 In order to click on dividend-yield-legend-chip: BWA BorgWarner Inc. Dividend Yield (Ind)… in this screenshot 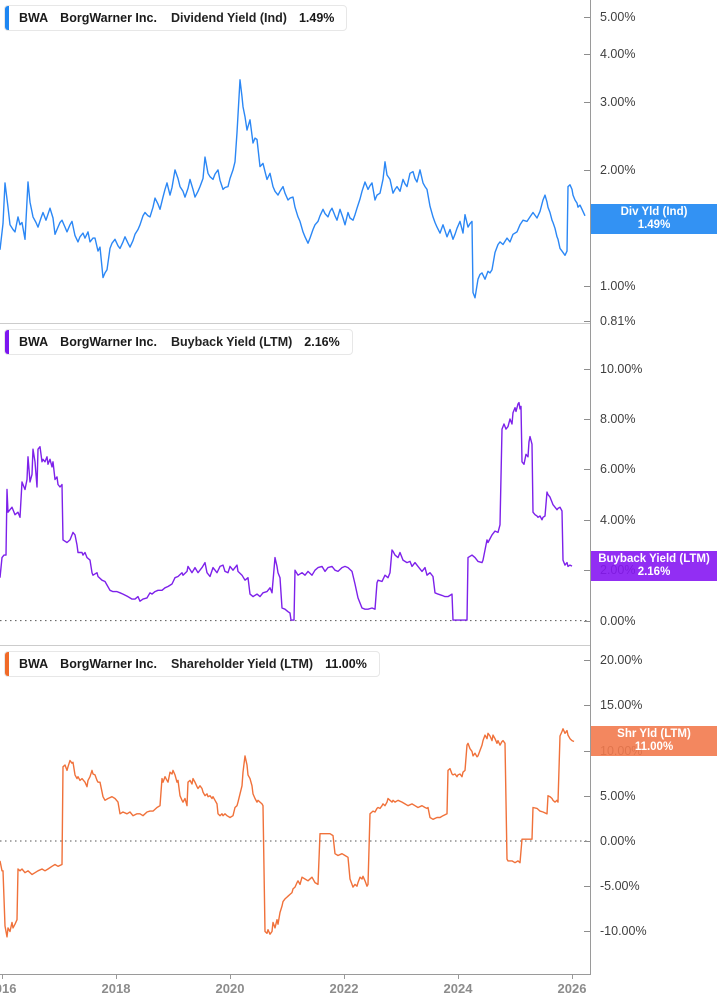, I will do `click(176, 18)`.